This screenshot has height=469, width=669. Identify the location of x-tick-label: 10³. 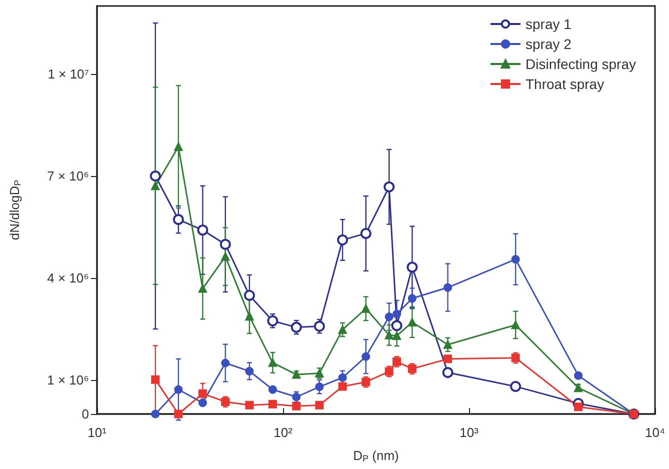
(470, 432).